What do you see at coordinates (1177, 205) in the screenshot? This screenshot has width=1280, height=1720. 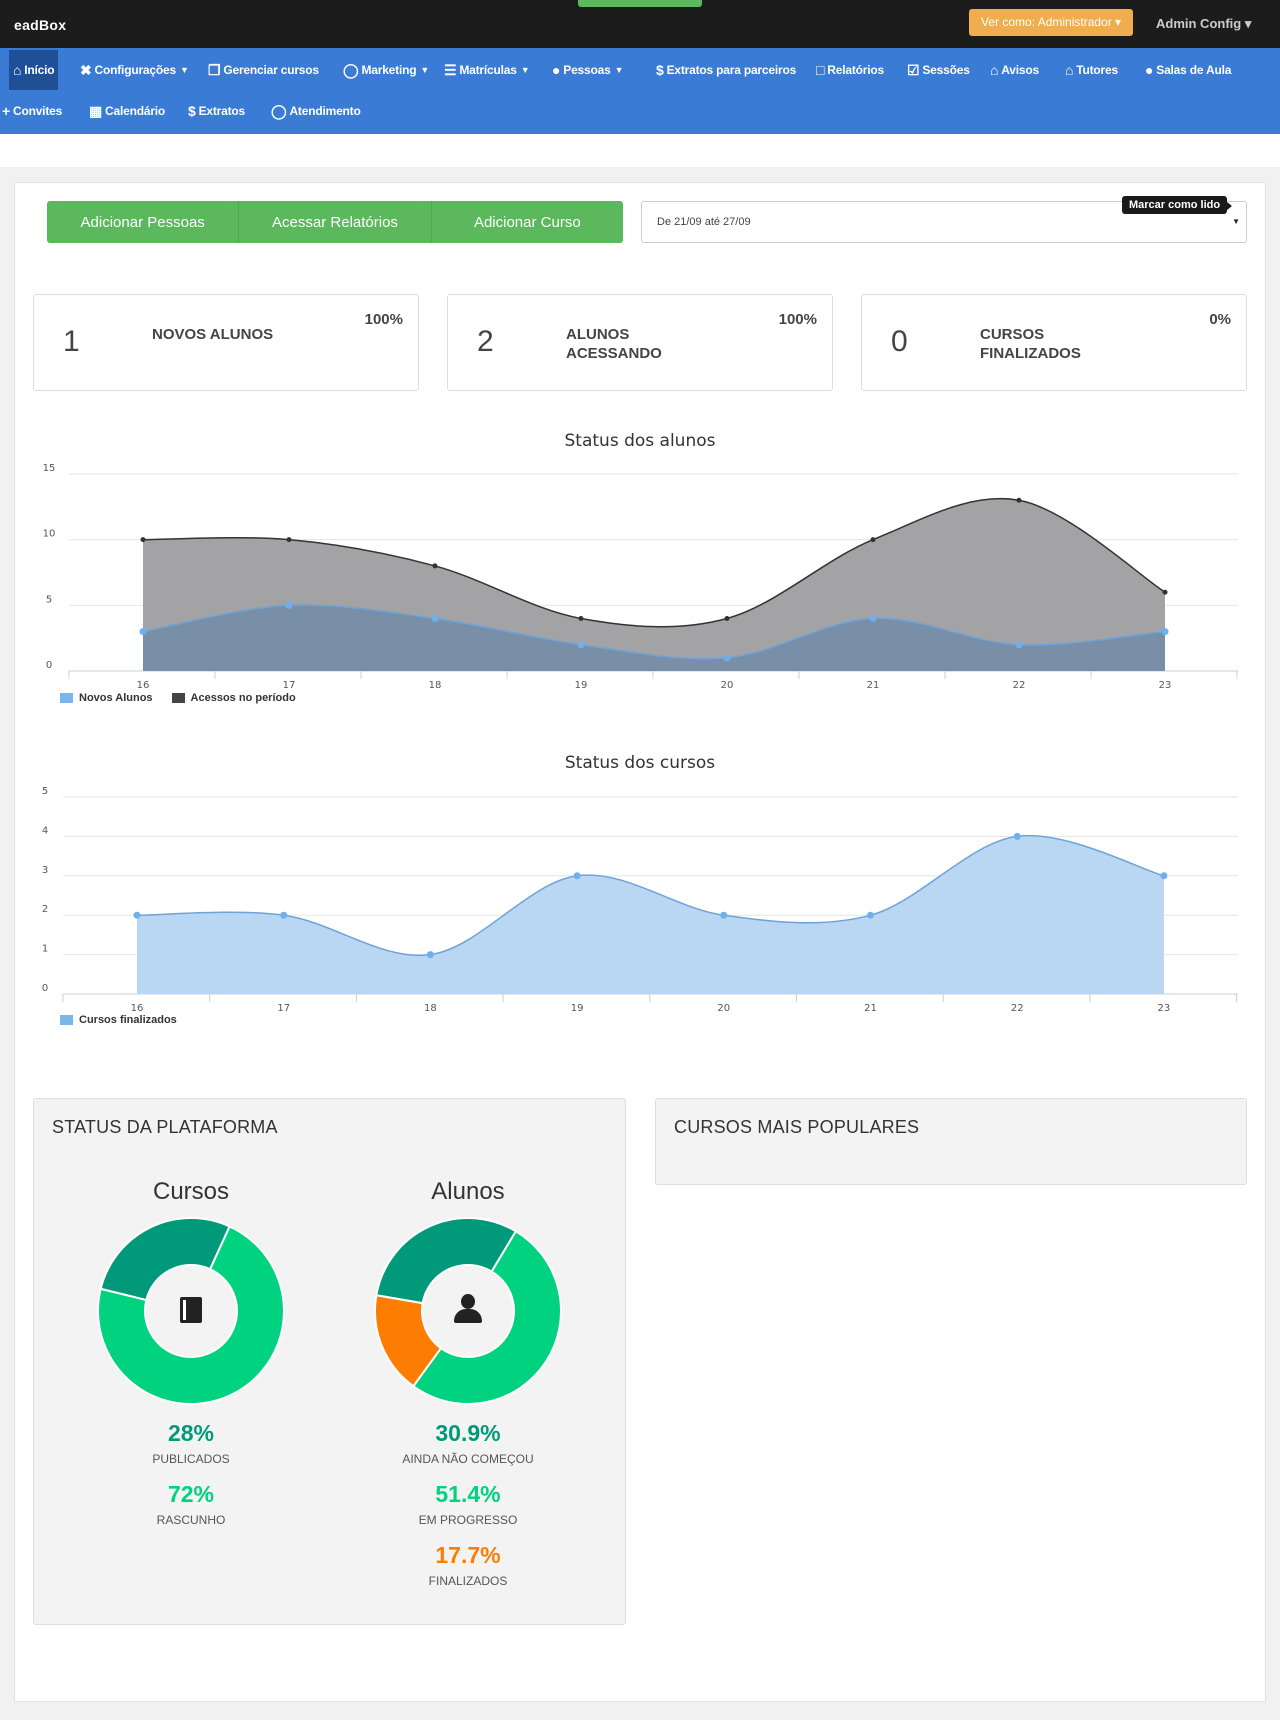 I see `mark-as-read-tooltip: Marcar como lido` at bounding box center [1177, 205].